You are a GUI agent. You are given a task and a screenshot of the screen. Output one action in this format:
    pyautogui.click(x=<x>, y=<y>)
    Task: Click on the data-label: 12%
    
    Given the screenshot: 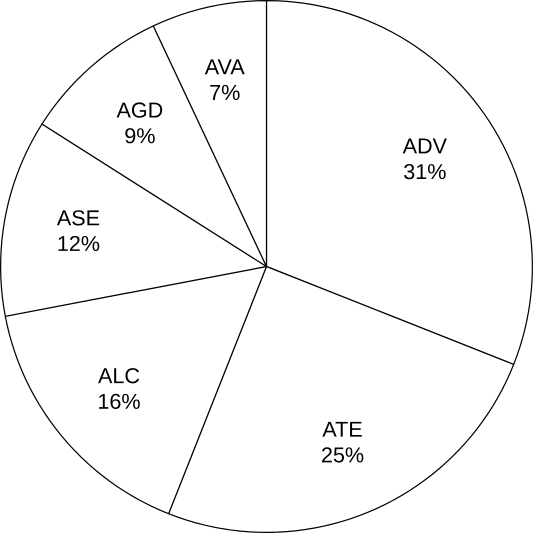 What is the action you would take?
    pyautogui.click(x=79, y=244)
    